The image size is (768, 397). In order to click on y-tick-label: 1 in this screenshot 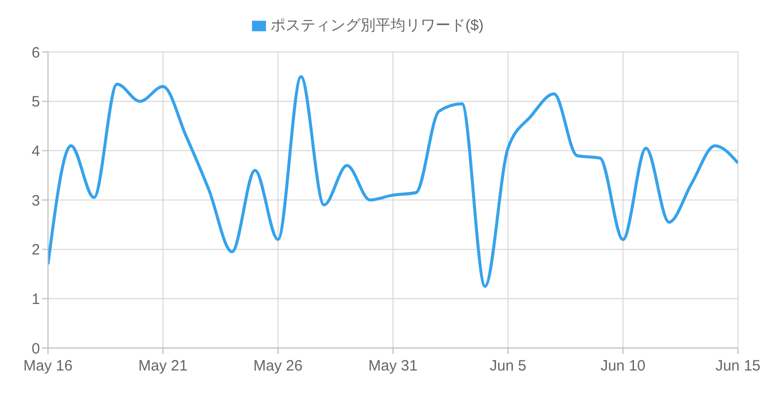, I will do `click(36, 299)`.